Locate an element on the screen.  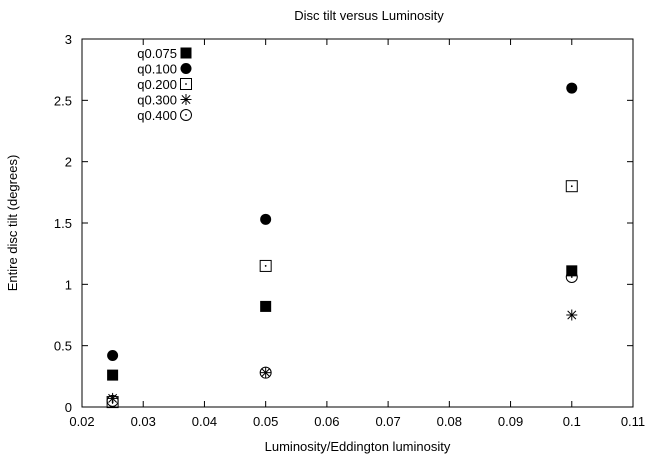
legend-label: q0.400 is located at coordinates (157, 115).